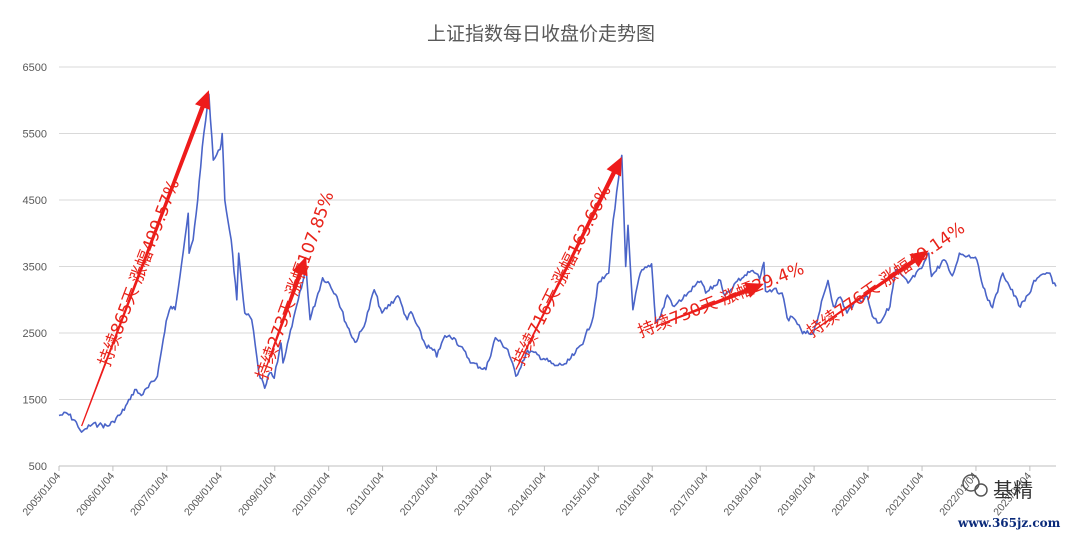  Describe the element at coordinates (203, 494) in the screenshot. I see `x-tick-label: 2008/01/04` at that location.